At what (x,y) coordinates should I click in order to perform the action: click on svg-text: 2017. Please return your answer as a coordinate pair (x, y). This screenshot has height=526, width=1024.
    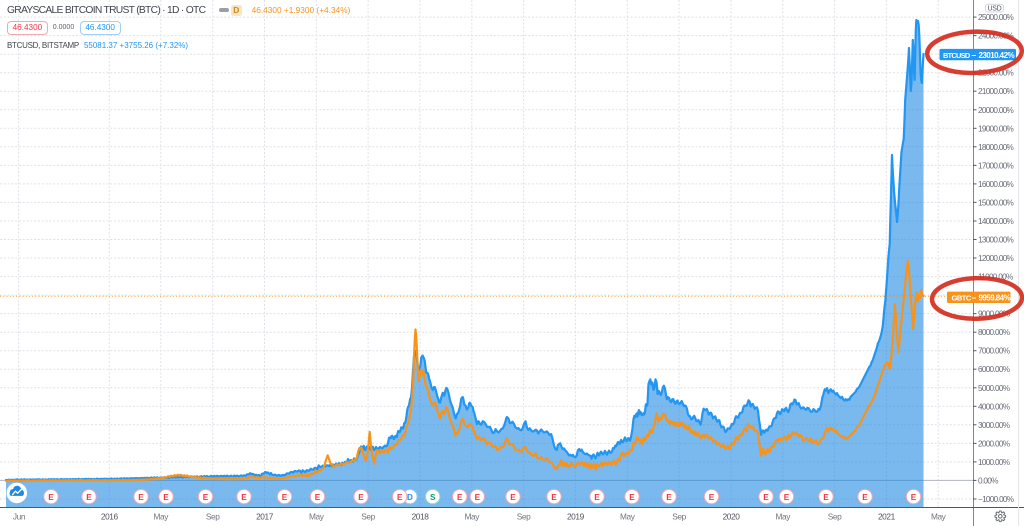
    Looking at the image, I should click on (265, 516).